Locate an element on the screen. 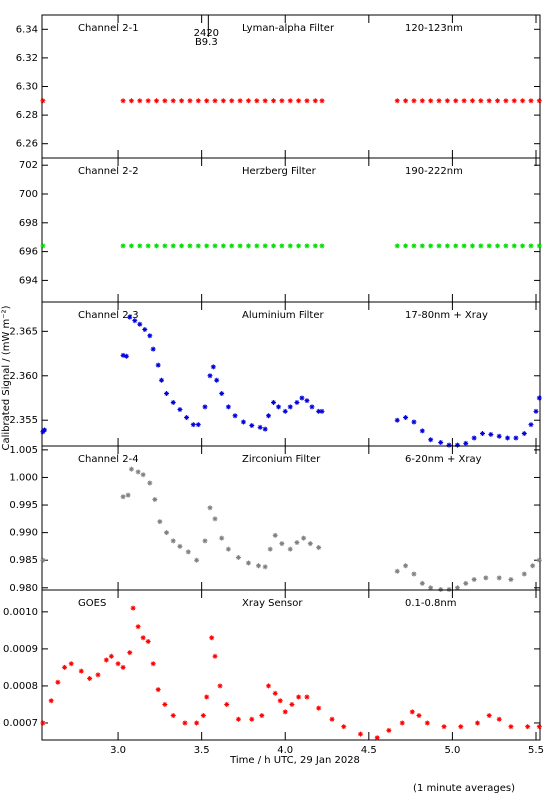 This screenshot has width=550, height=800. x-tick-label: 5.0 is located at coordinates (452, 750).